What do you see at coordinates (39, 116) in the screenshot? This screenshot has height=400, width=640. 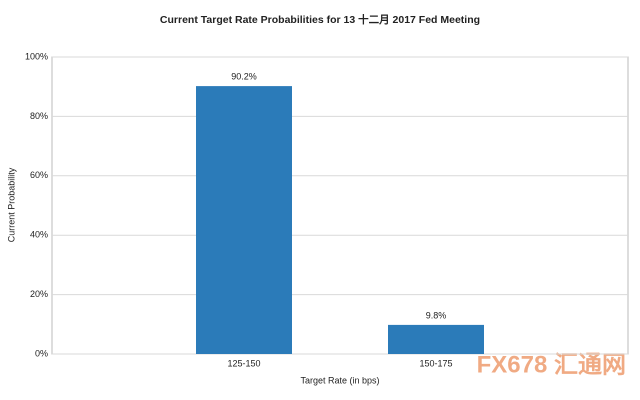 I see `y-tick-label: 80%` at bounding box center [39, 116].